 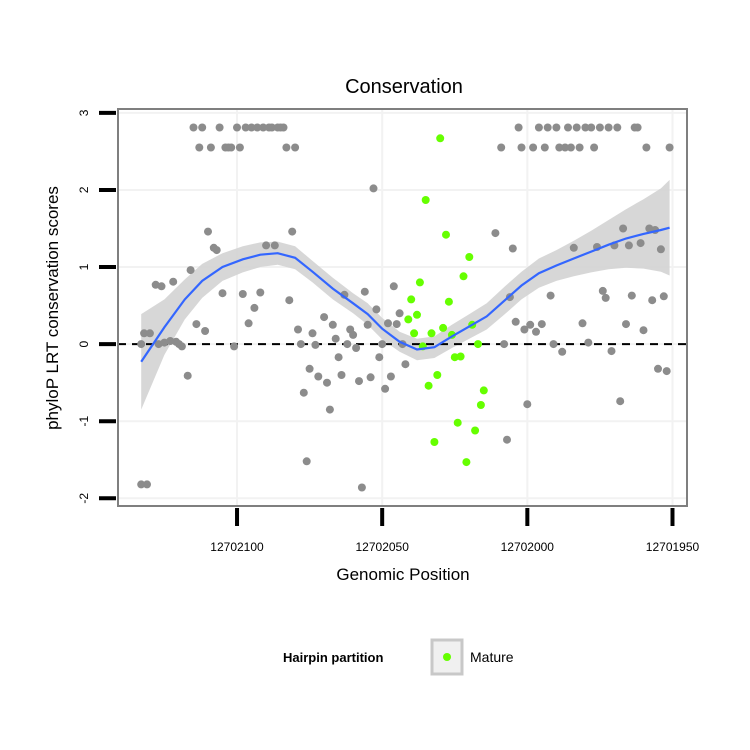 What do you see at coordinates (528, 547) in the screenshot?
I see `x-tick-label-2: 12702000` at bounding box center [528, 547].